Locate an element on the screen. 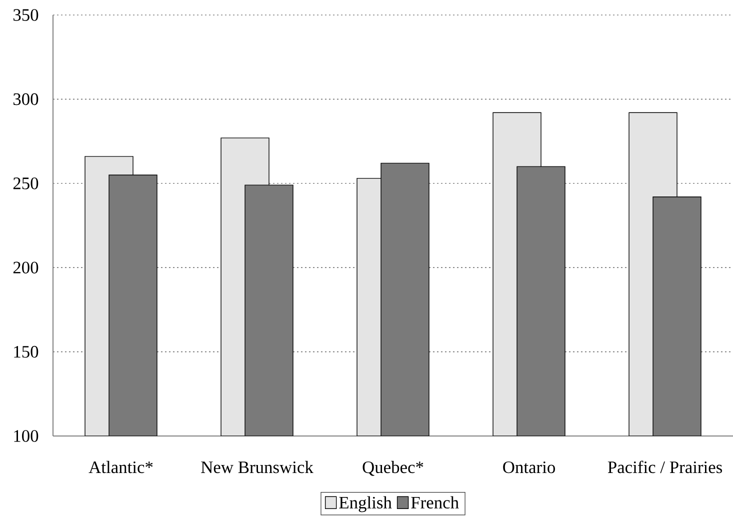 The width and height of the screenshot is (733, 523). x-tick-label: Pacific / Prairies is located at coordinates (665, 467).